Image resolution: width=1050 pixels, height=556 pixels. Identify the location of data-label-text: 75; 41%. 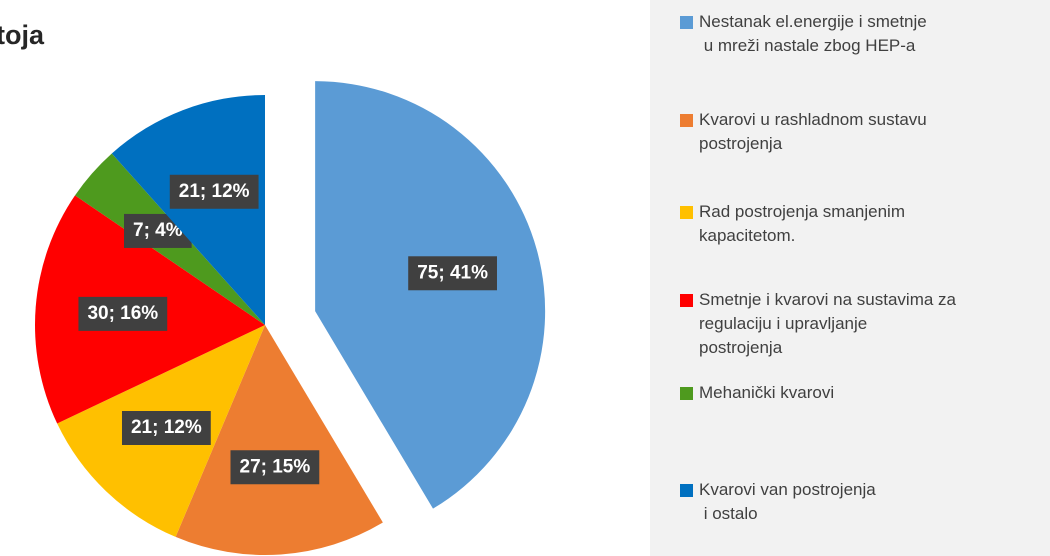
(452, 272).